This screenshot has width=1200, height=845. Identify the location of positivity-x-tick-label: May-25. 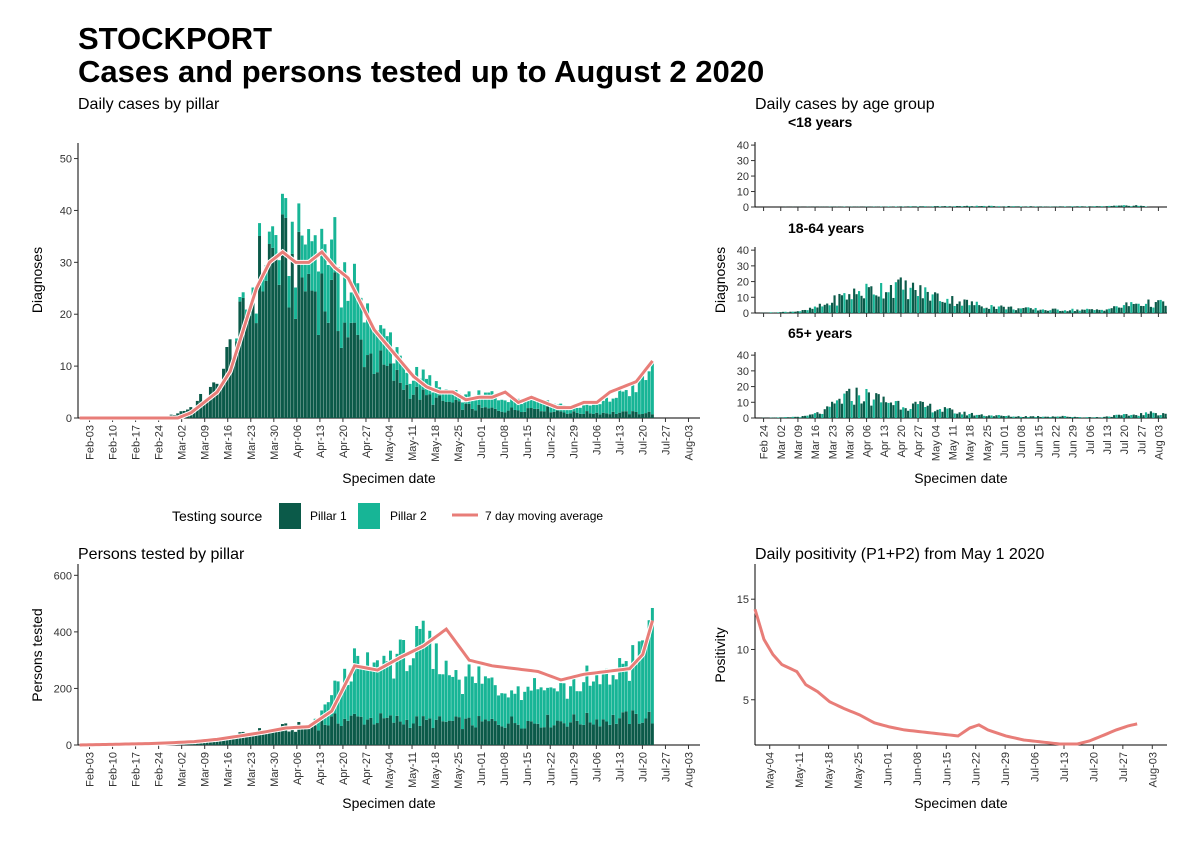
(859, 770).